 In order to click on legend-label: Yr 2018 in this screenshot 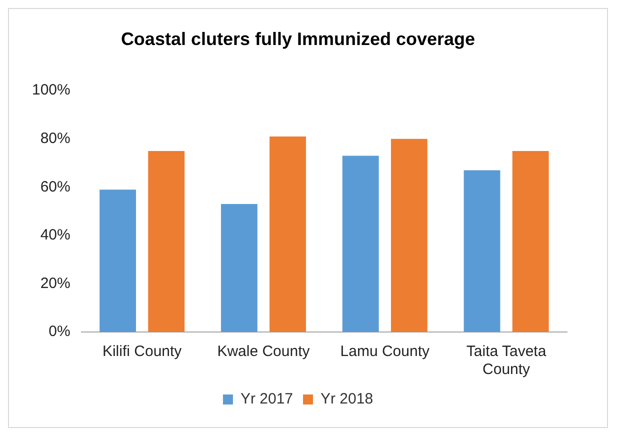, I will do `click(347, 399)`.